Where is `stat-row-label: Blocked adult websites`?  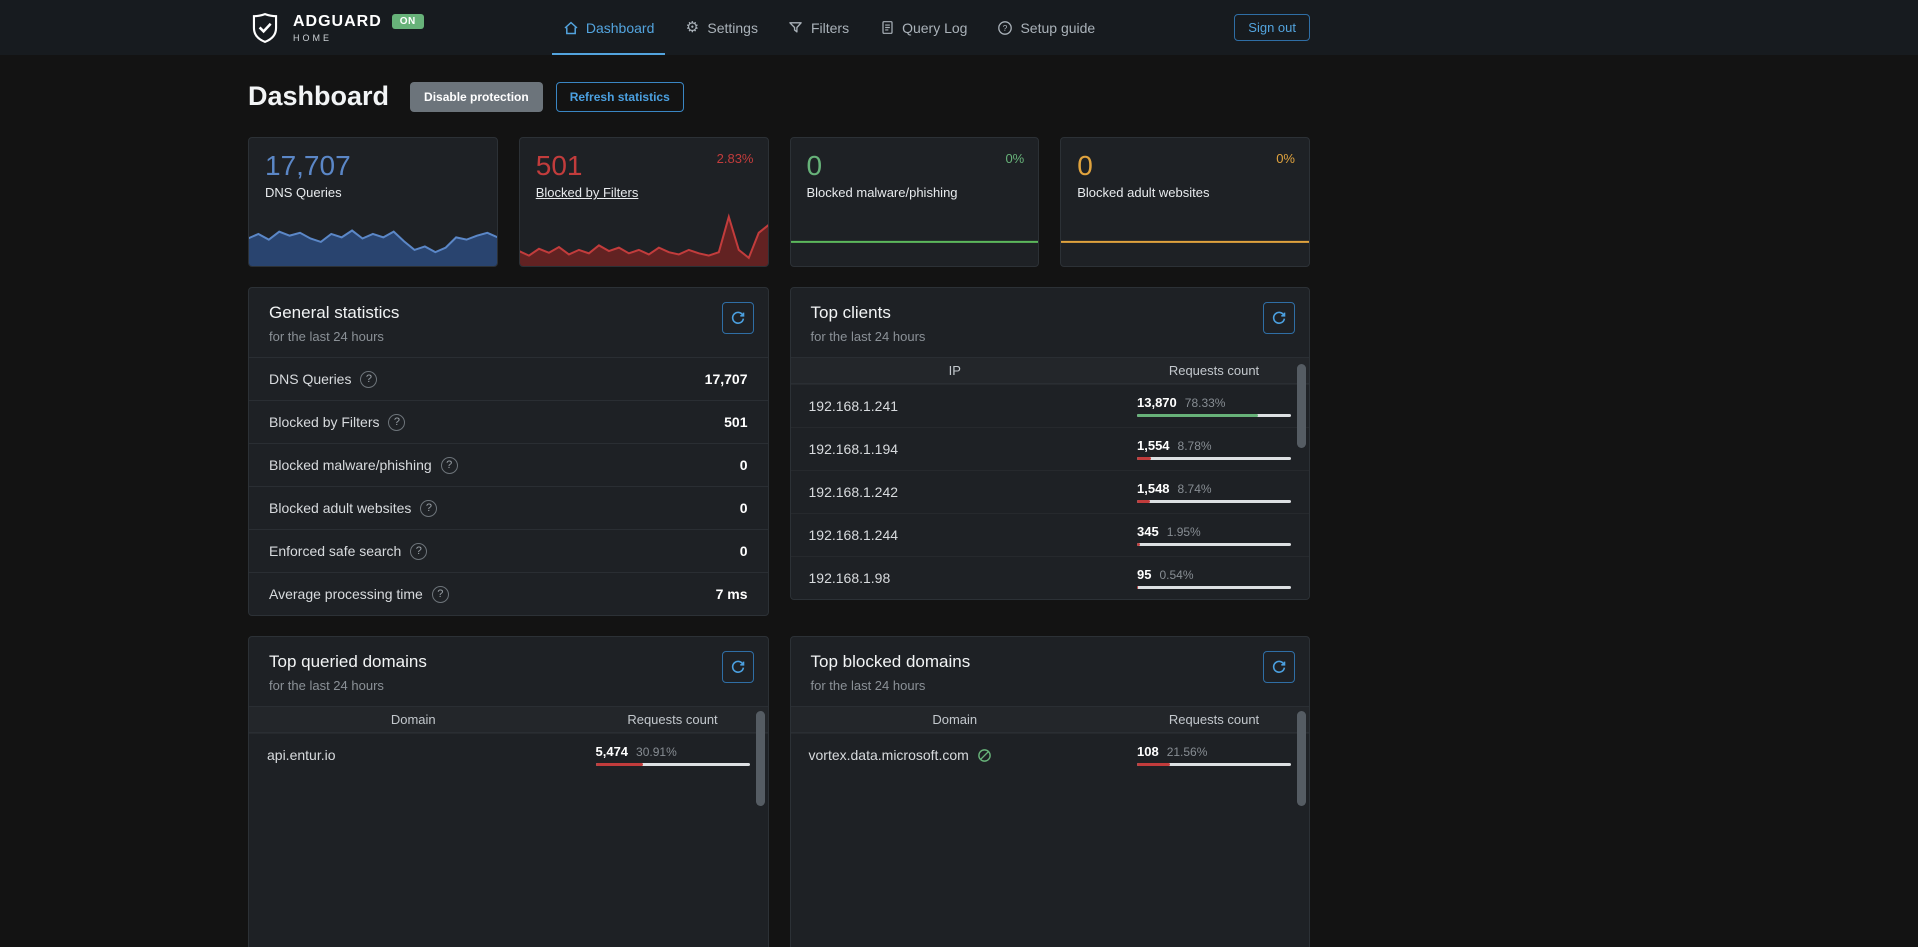 stat-row-label: Blocked adult websites is located at coordinates (340, 508).